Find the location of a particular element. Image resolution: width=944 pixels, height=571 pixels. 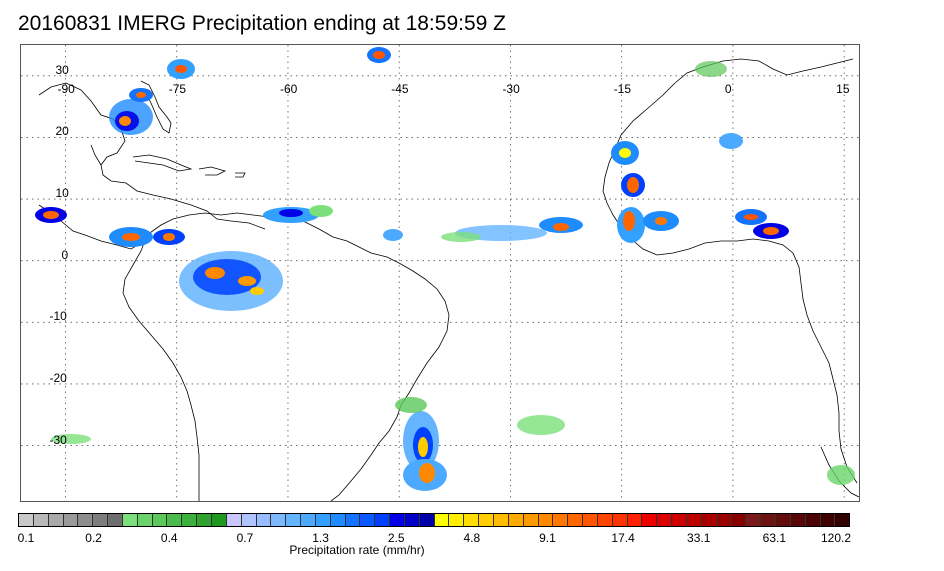

latitude-label: 30 is located at coordinates (62, 69).